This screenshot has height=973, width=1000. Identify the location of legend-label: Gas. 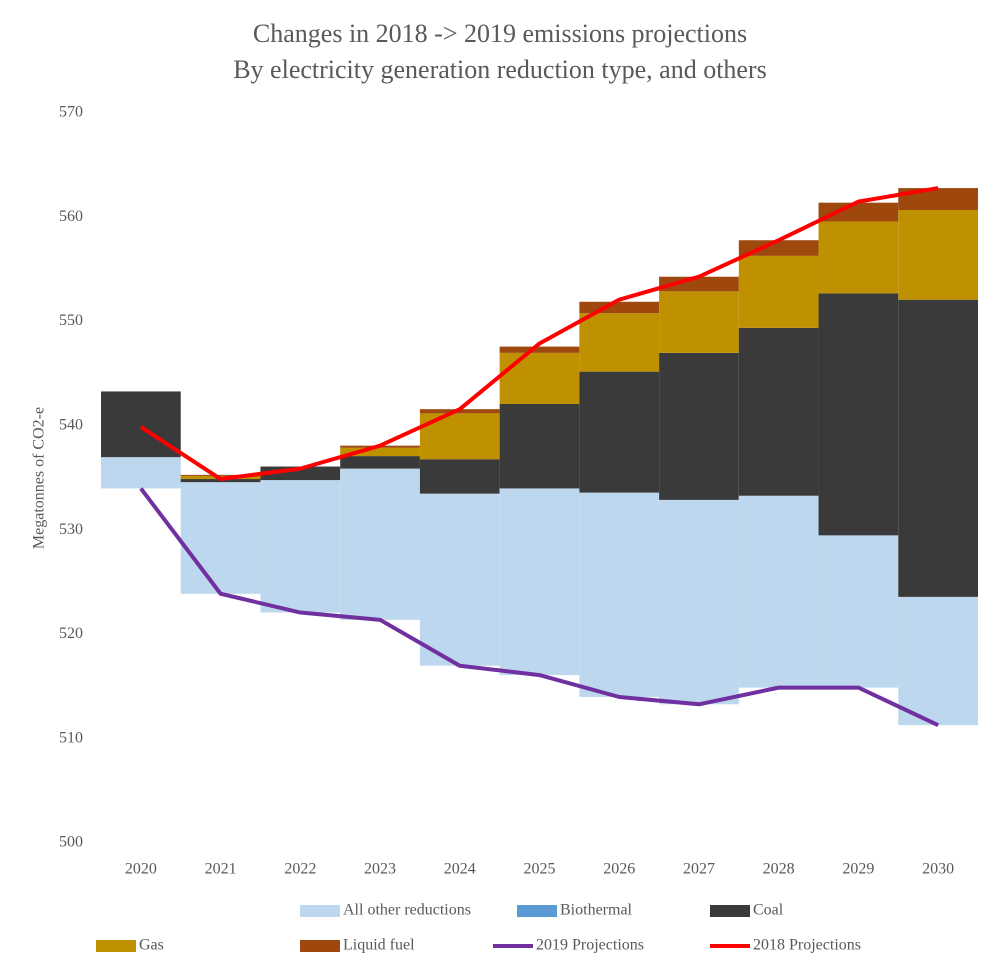
(151, 945).